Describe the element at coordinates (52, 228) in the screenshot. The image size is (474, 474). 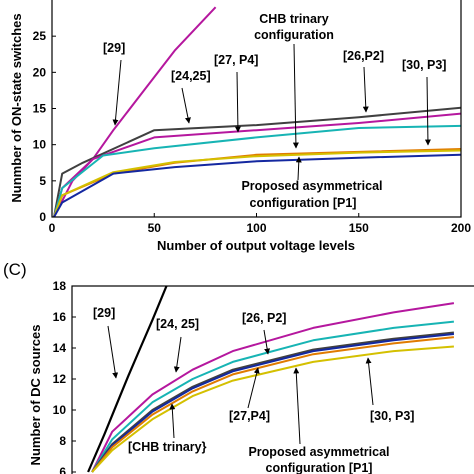
I see `top-x-tick-label-0: 0` at that location.